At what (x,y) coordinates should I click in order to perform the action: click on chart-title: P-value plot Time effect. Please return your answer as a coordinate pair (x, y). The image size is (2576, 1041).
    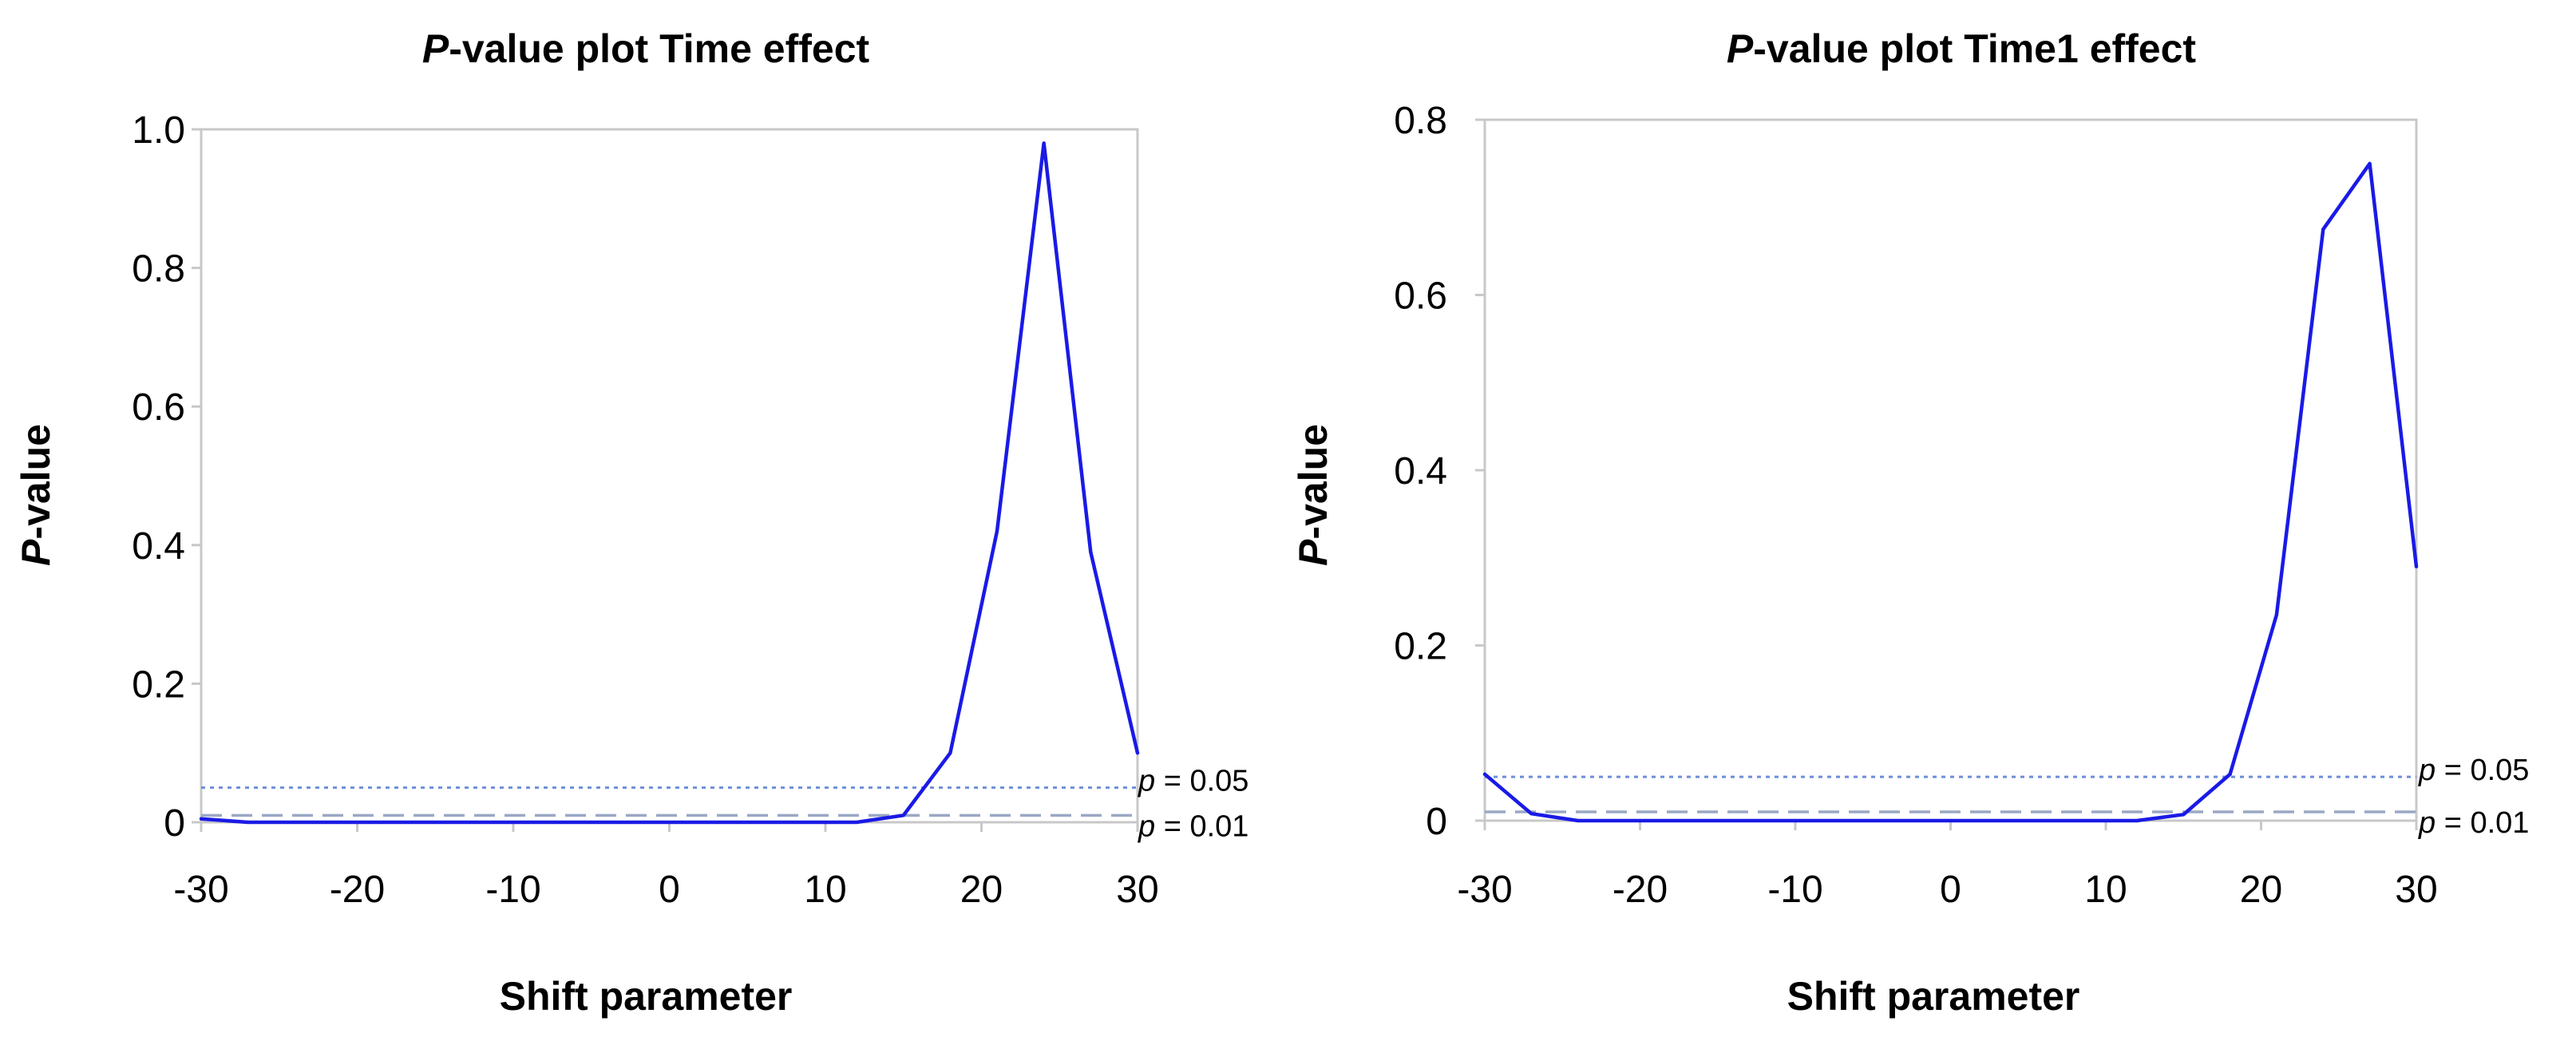
    Looking at the image, I should click on (646, 49).